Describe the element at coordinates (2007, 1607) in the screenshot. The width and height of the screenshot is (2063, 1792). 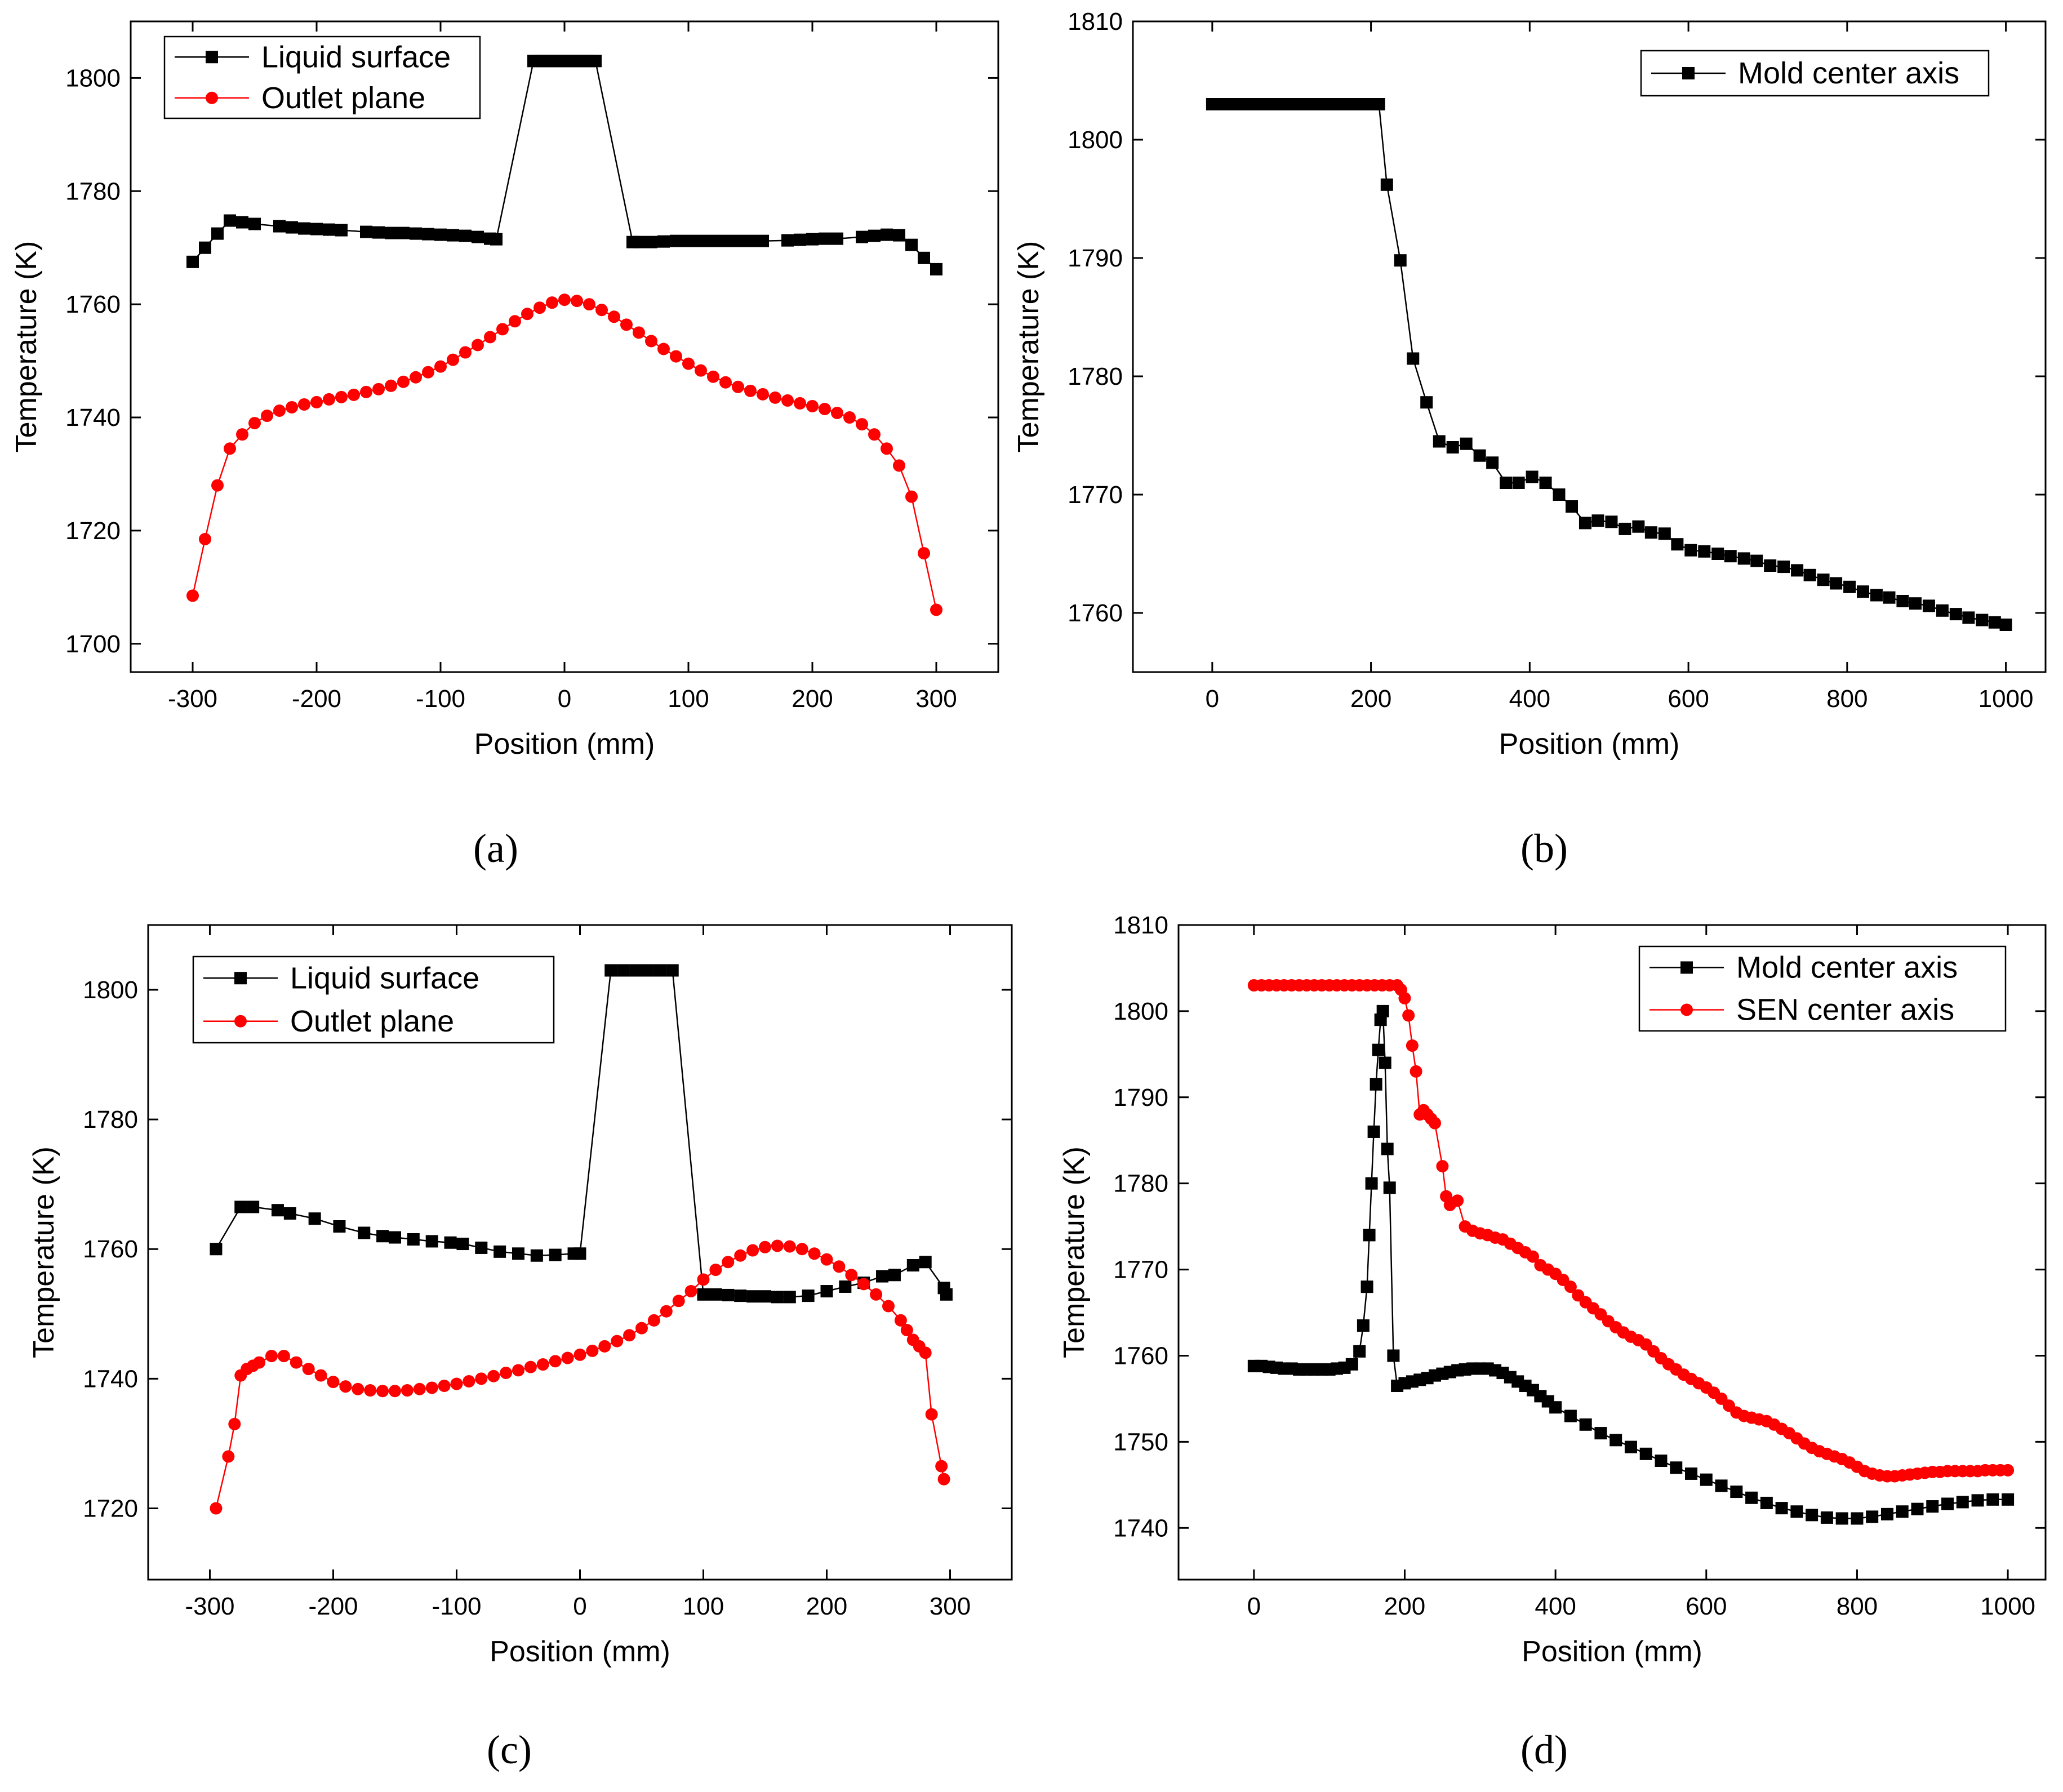
I see `x-tick-label: 1000` at that location.